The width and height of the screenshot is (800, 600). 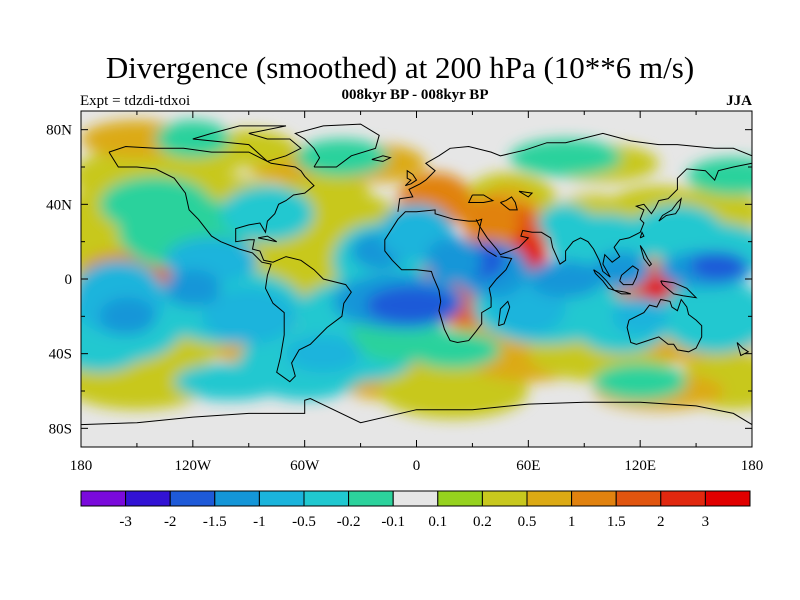 I want to click on colorbar-label: -1, so click(x=259, y=522).